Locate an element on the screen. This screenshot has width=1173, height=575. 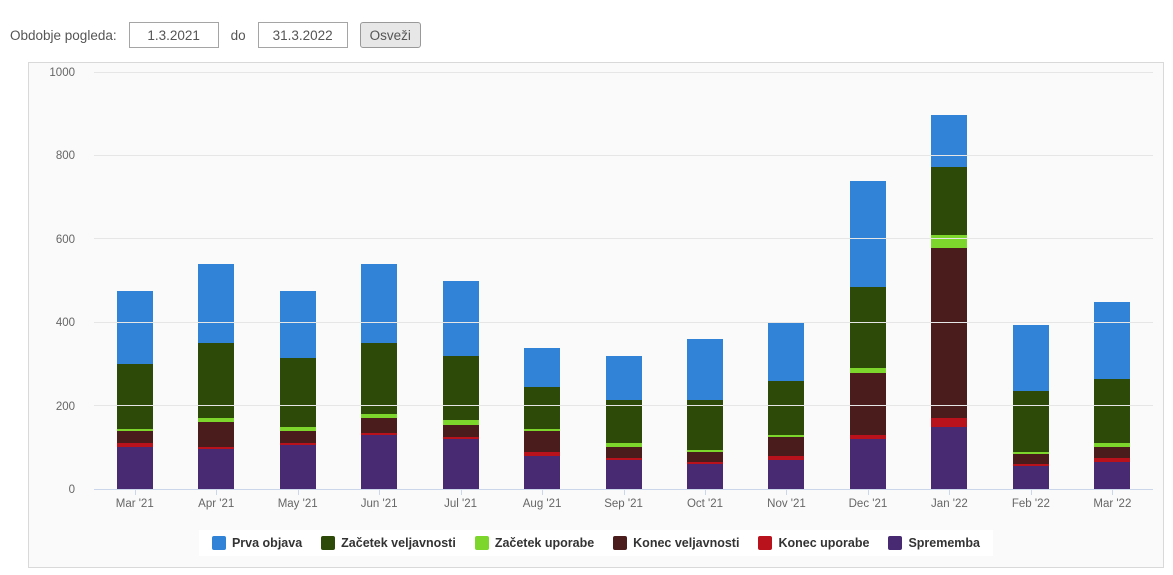
legend-swatch-icon is located at coordinates (481, 543).